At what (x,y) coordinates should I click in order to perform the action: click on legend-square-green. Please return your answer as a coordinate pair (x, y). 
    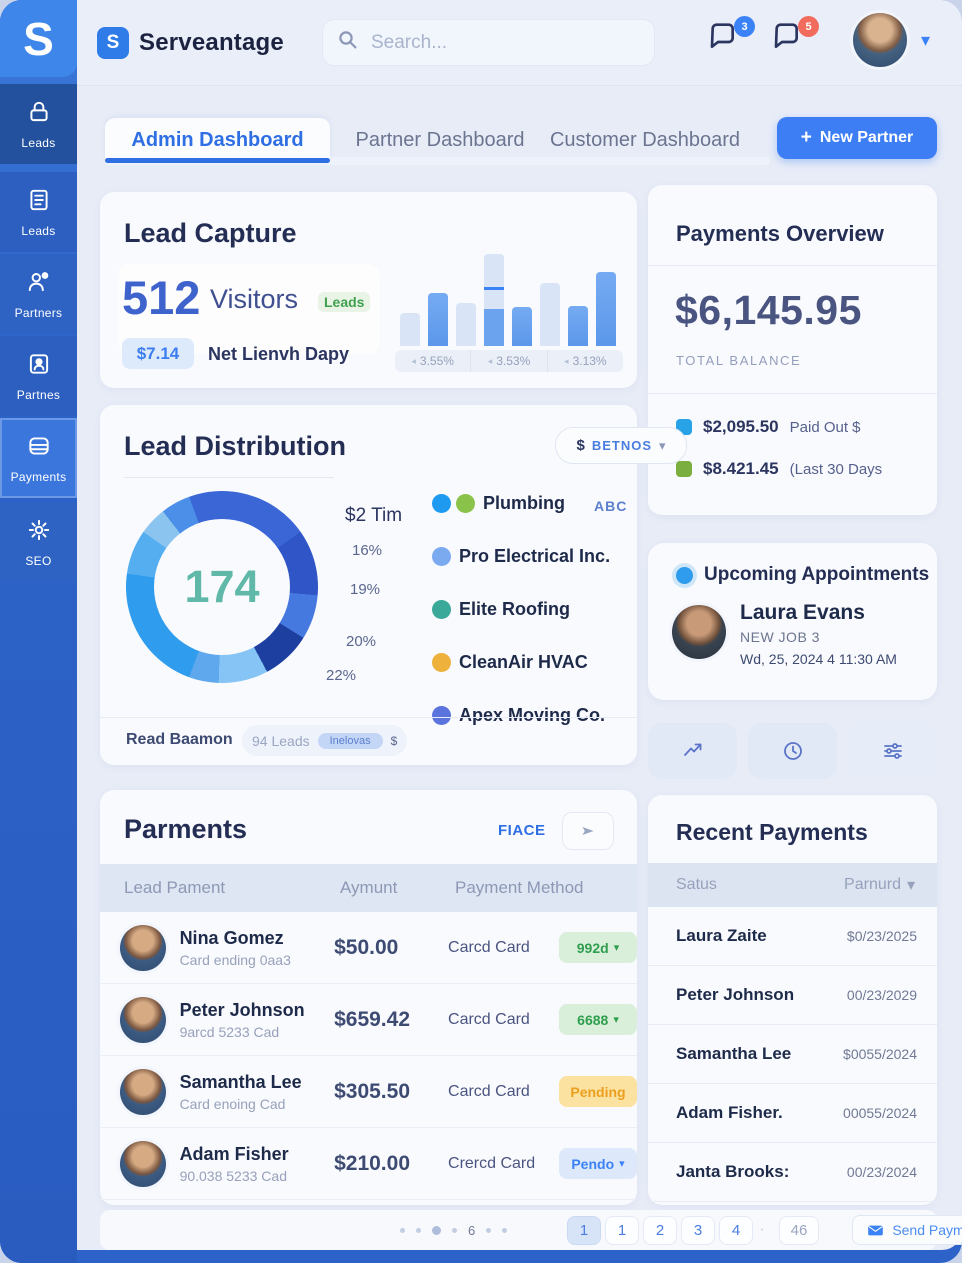
    Looking at the image, I should click on (684, 469).